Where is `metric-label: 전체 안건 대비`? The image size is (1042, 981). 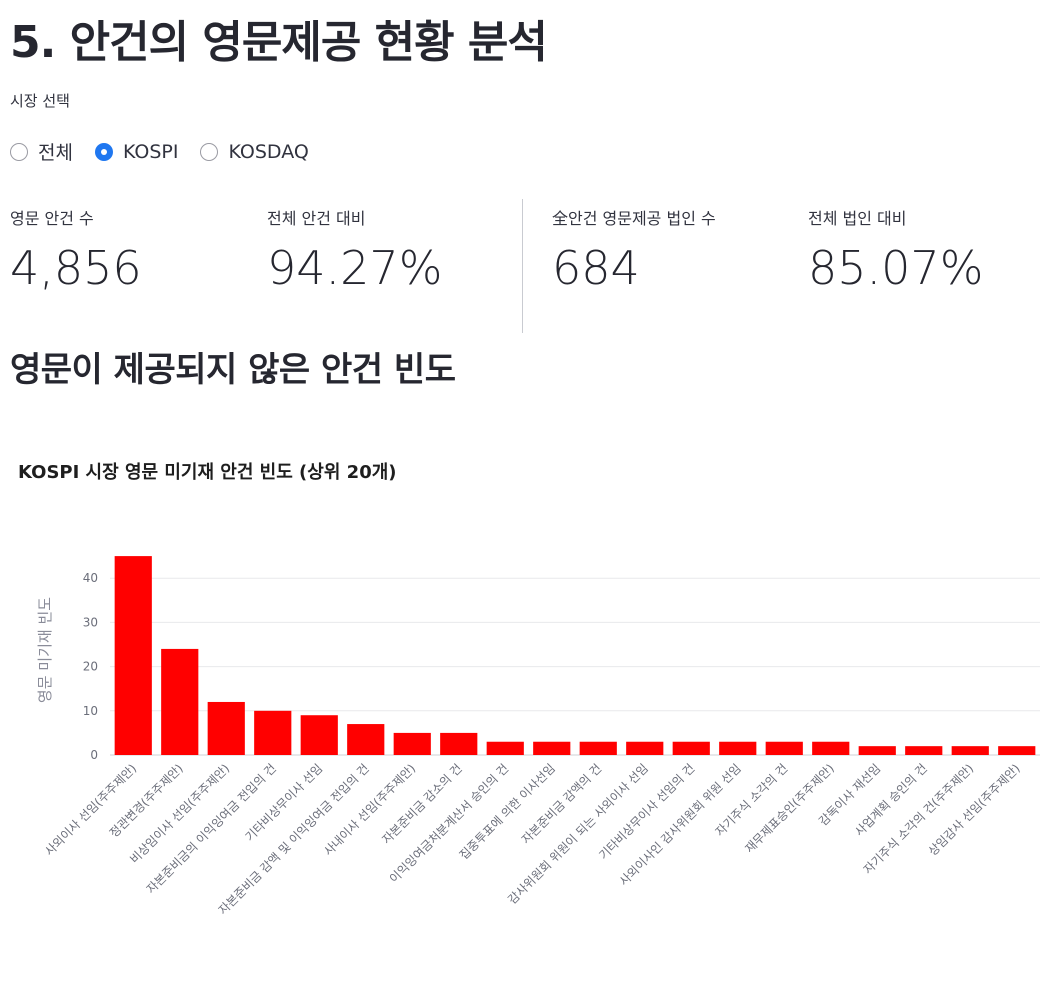
metric-label: 전체 안건 대비 is located at coordinates (316, 218).